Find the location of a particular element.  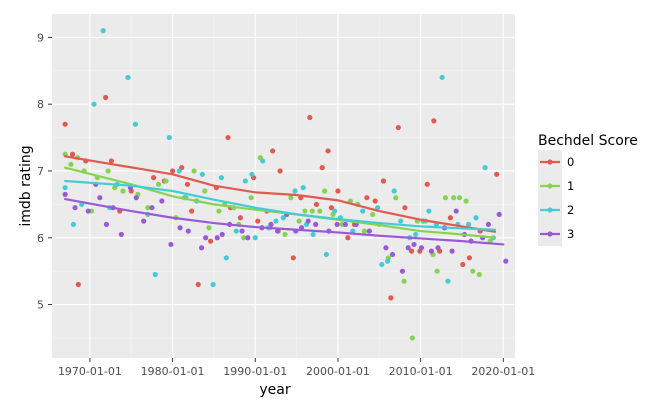

legend-label: 2 is located at coordinates (570, 210).